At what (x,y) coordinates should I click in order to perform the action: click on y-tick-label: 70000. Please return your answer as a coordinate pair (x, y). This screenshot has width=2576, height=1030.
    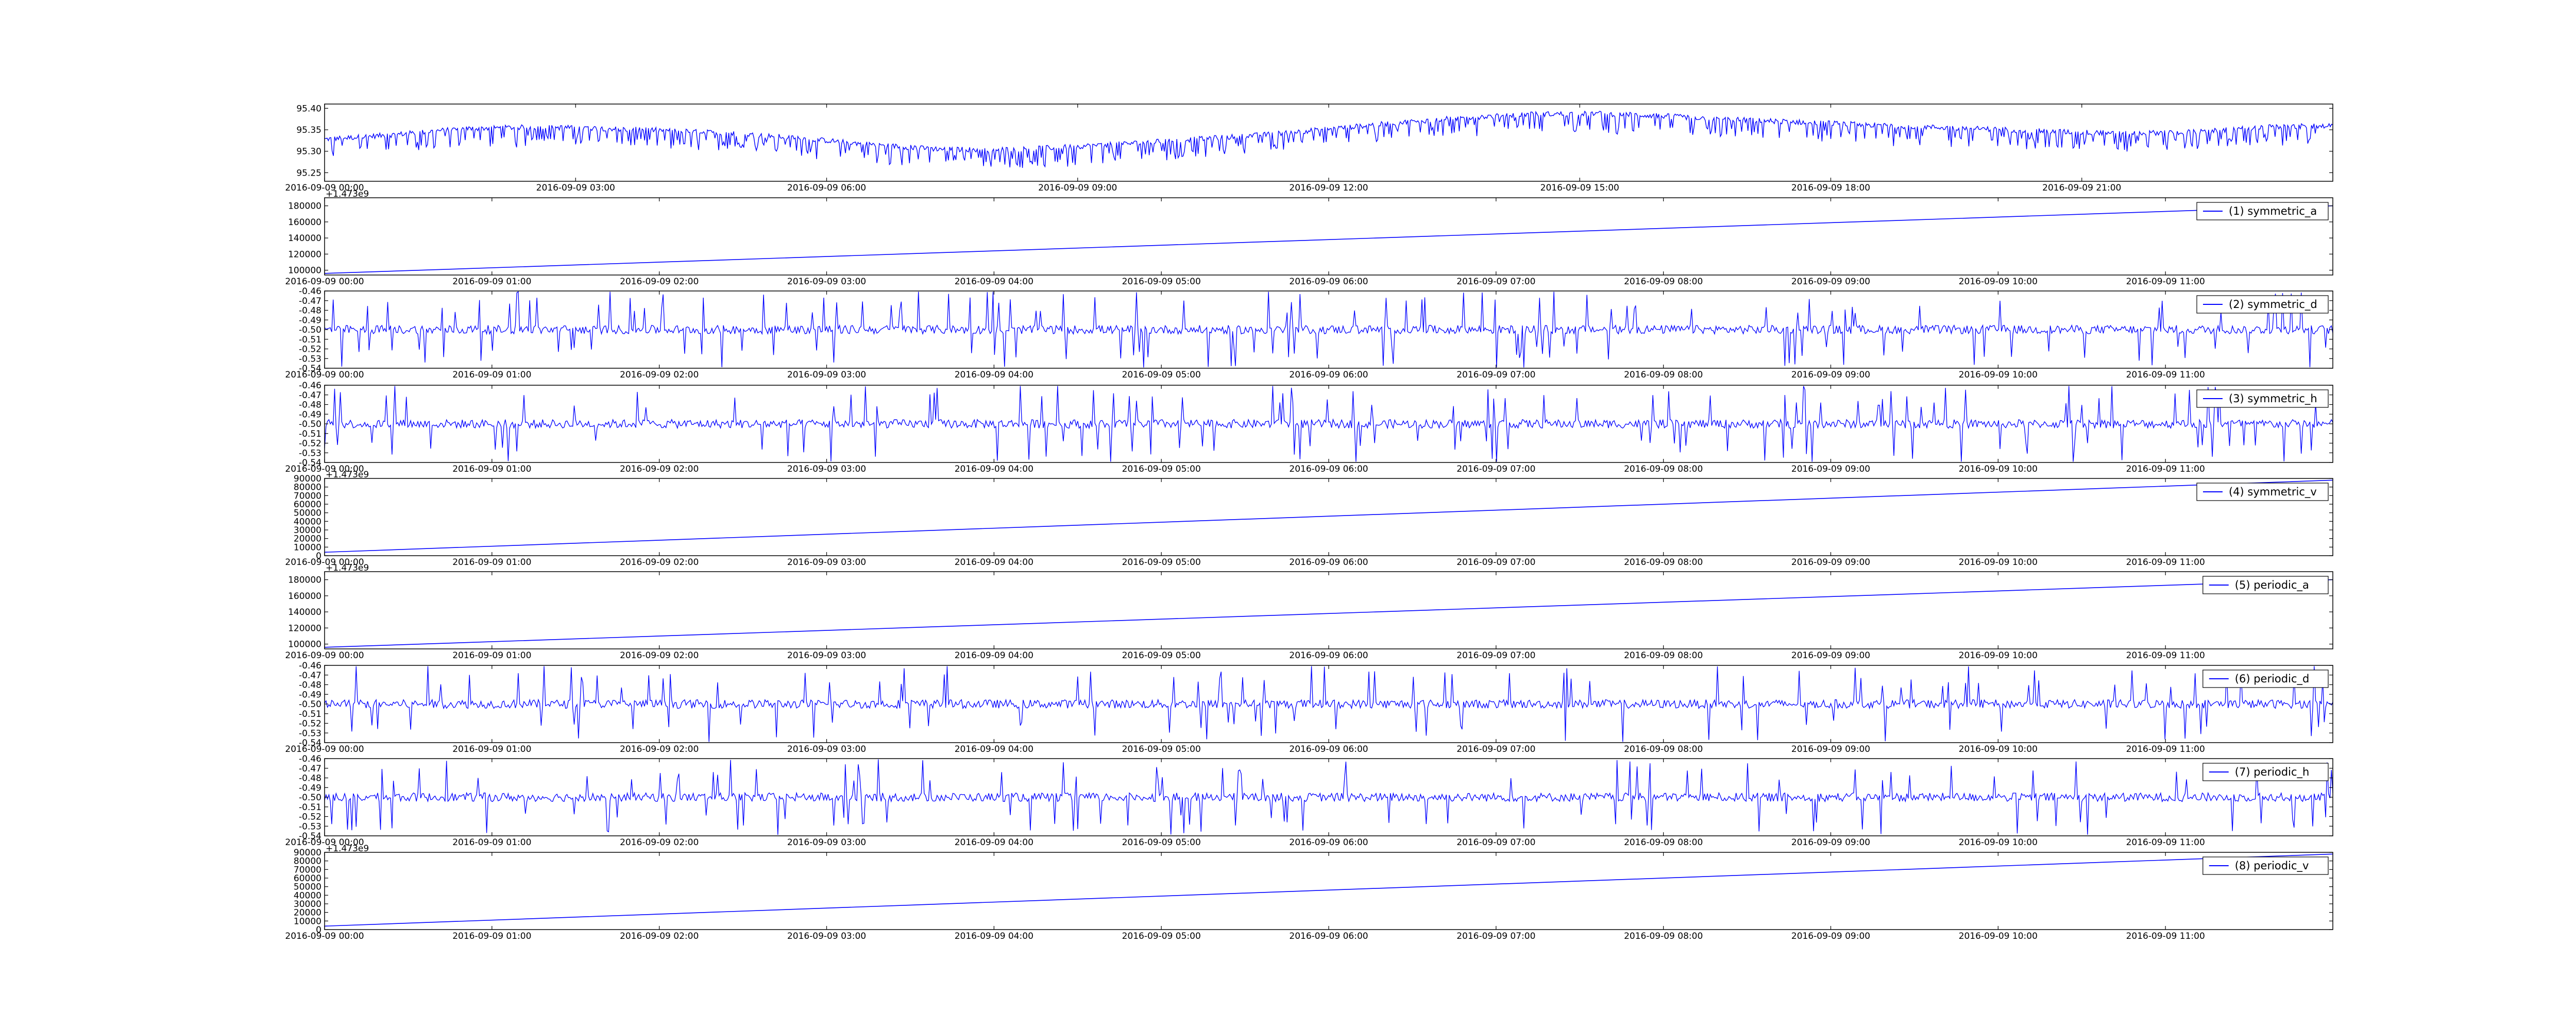
    Looking at the image, I should click on (307, 870).